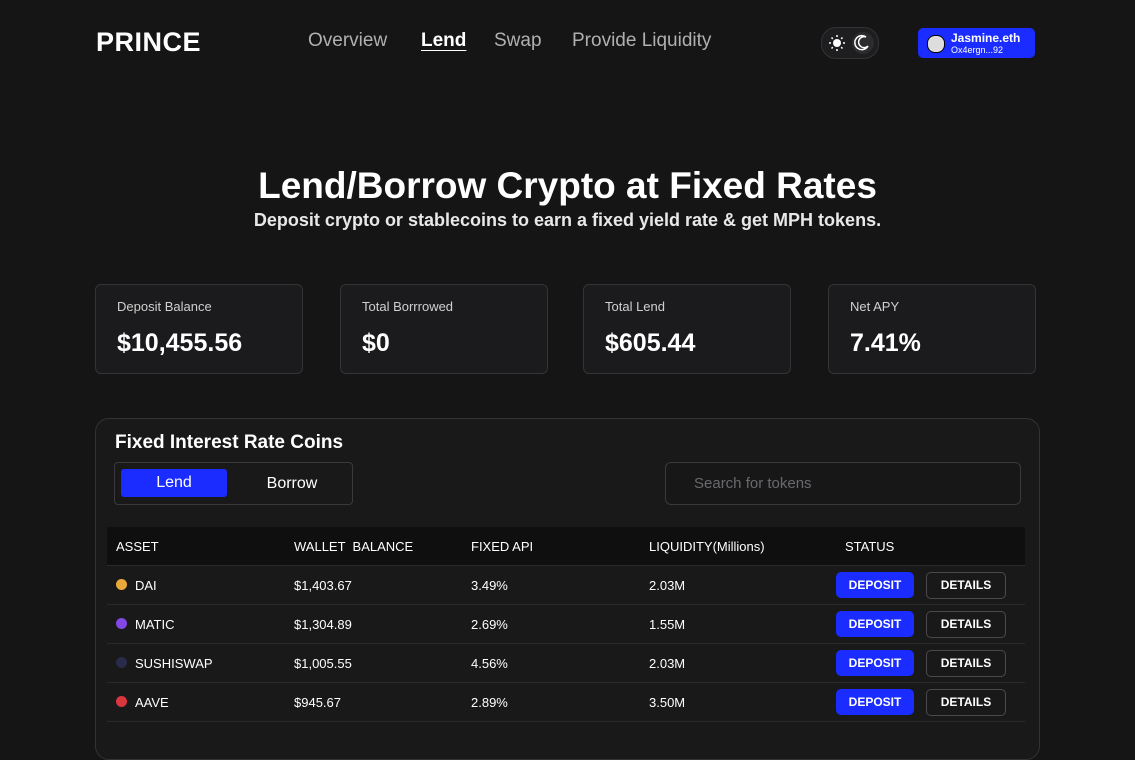 The image size is (1135, 760). I want to click on stat-label: Net APY, so click(875, 306).